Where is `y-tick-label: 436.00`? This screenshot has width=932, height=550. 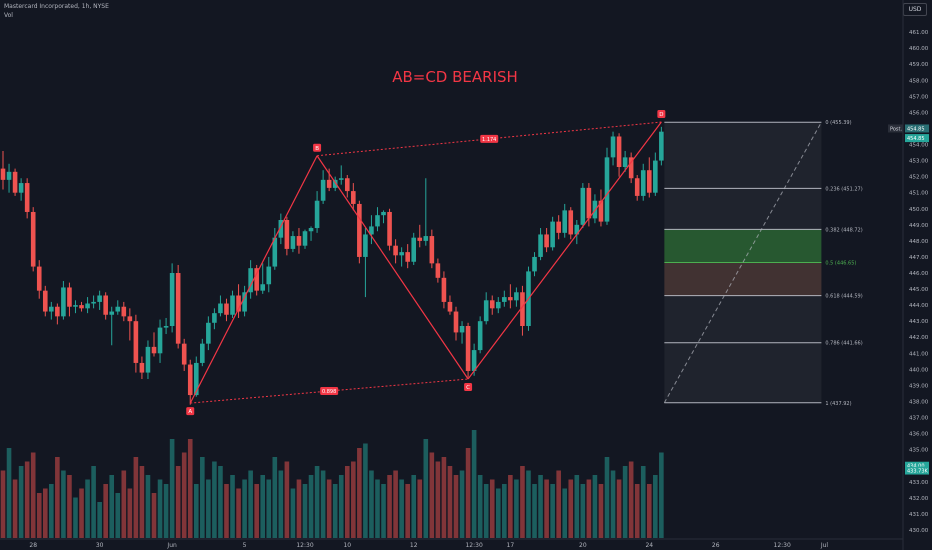 y-tick-label: 436.00 is located at coordinates (919, 435).